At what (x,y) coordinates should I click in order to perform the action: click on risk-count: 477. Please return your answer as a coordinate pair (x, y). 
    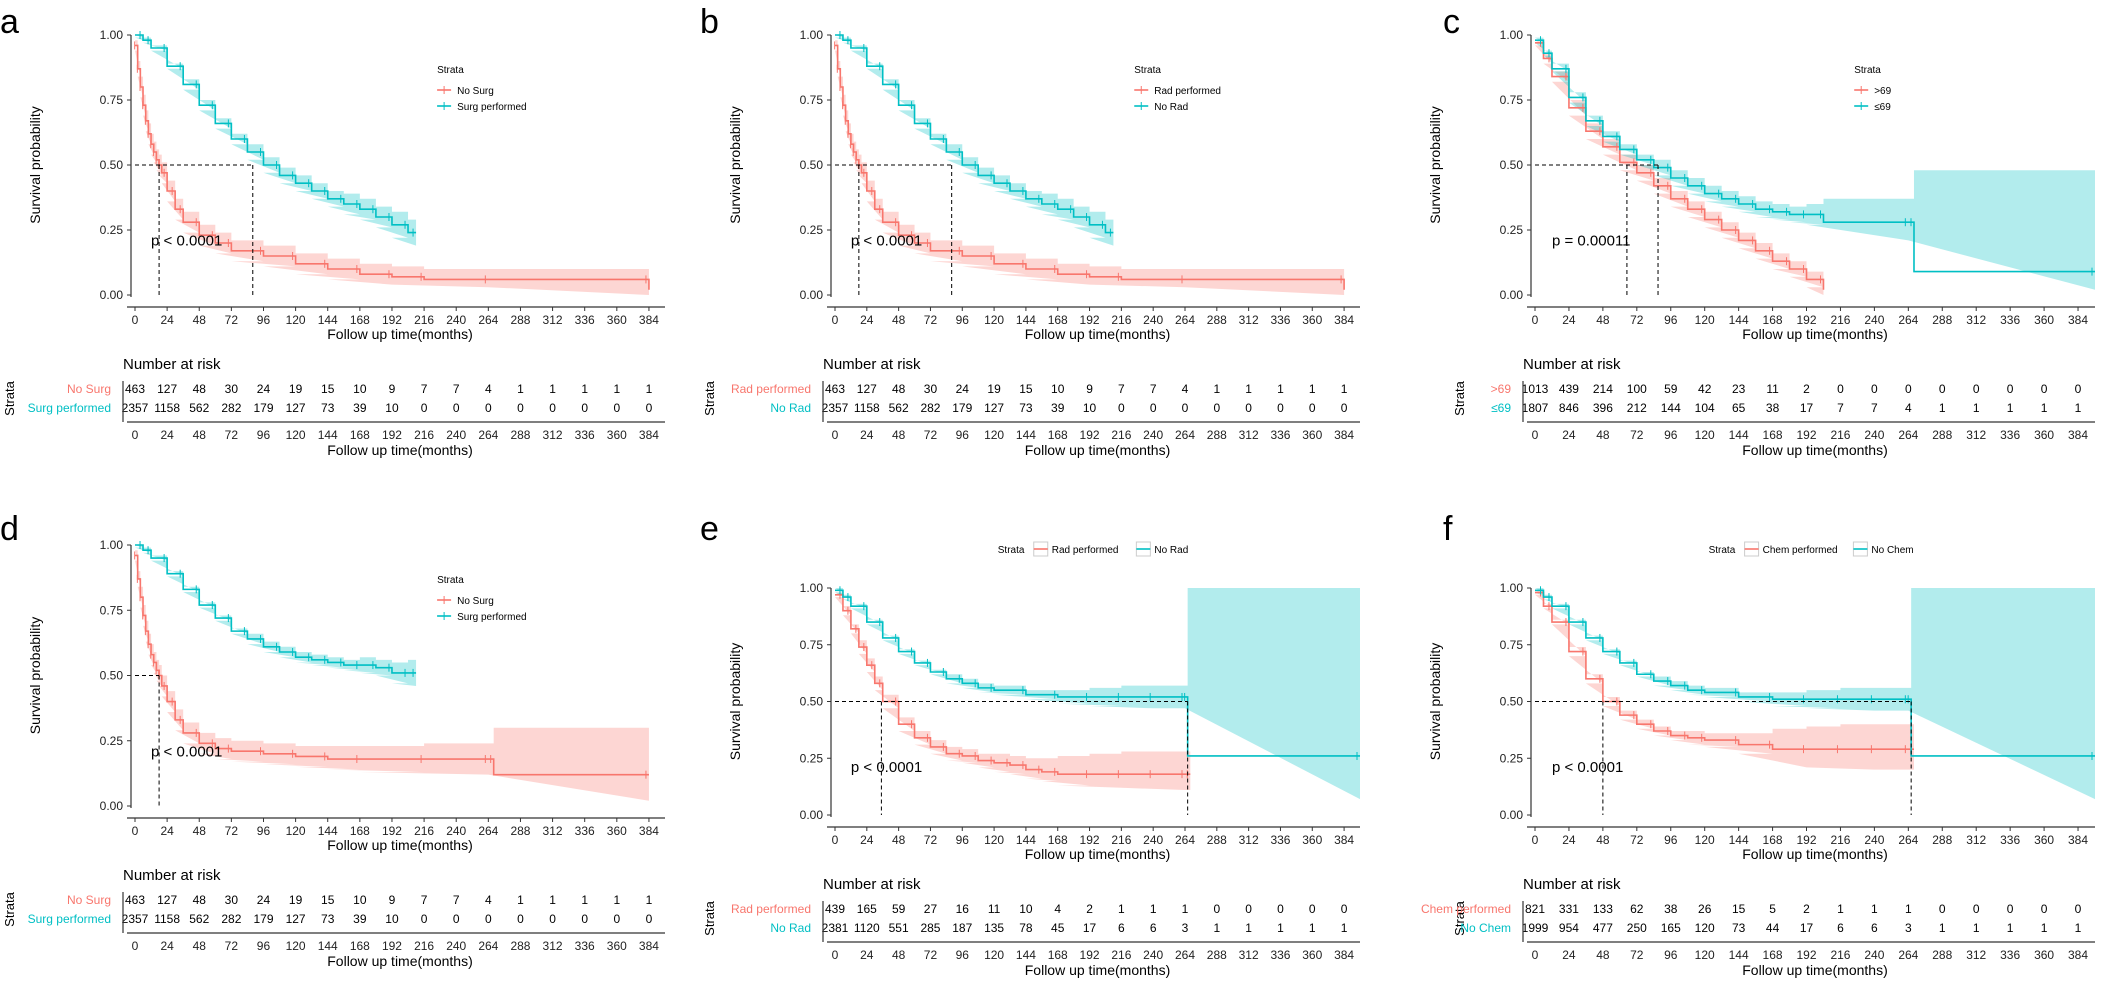
    Looking at the image, I should click on (1603, 928).